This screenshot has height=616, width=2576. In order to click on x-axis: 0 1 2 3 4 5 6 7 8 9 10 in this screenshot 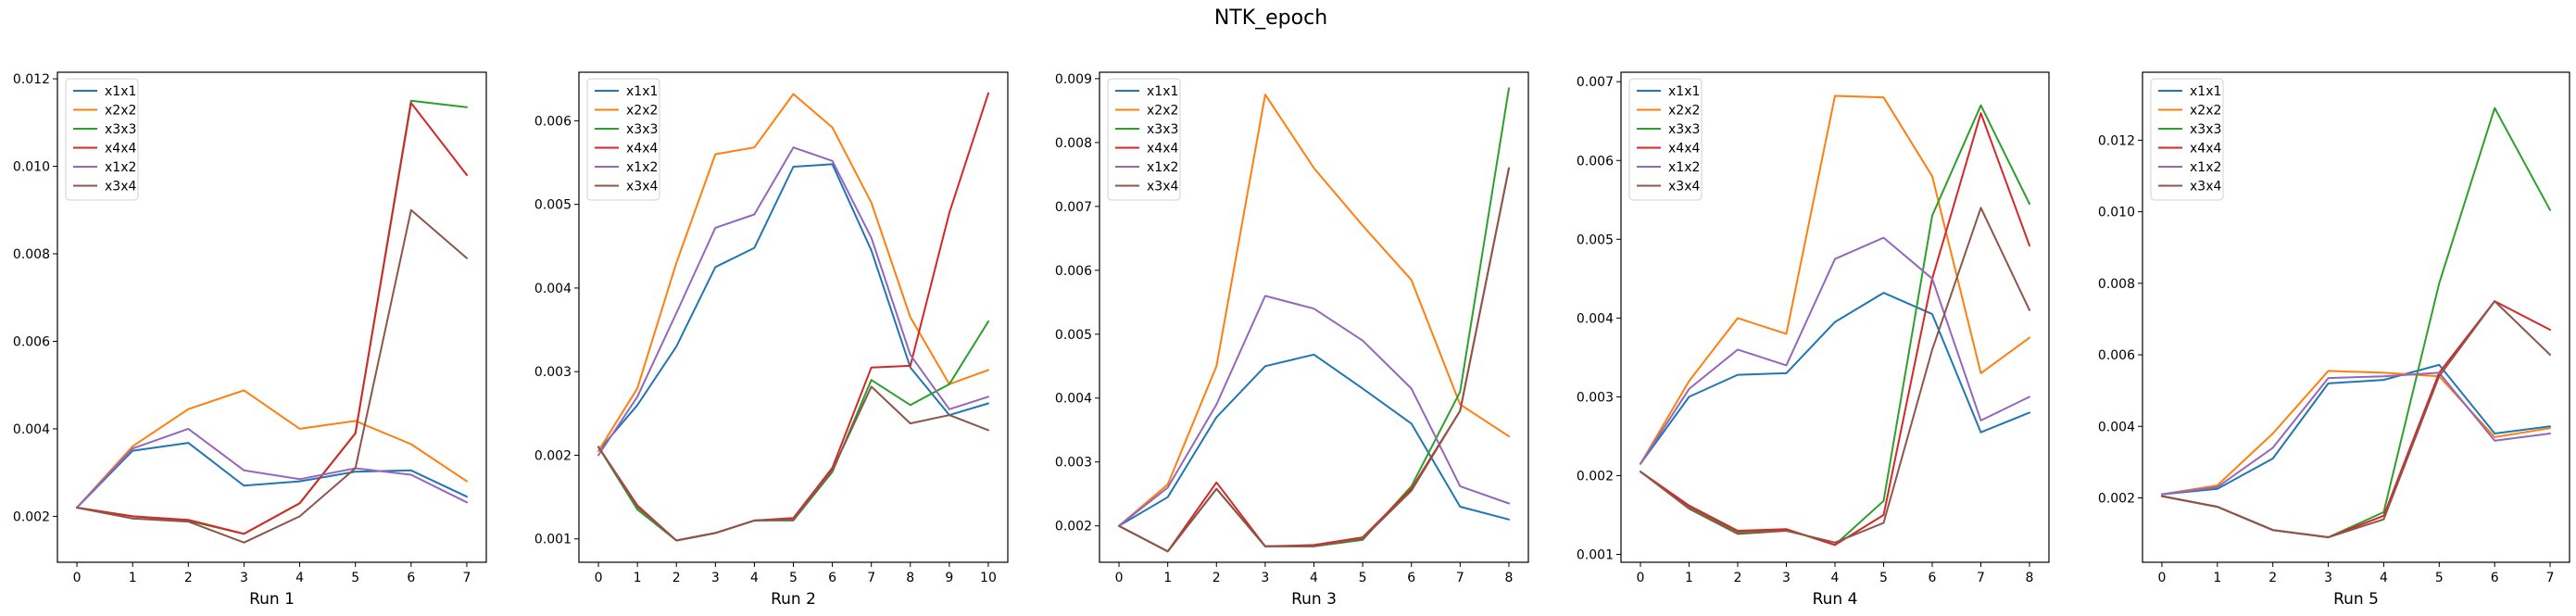, I will do `click(796, 573)`.